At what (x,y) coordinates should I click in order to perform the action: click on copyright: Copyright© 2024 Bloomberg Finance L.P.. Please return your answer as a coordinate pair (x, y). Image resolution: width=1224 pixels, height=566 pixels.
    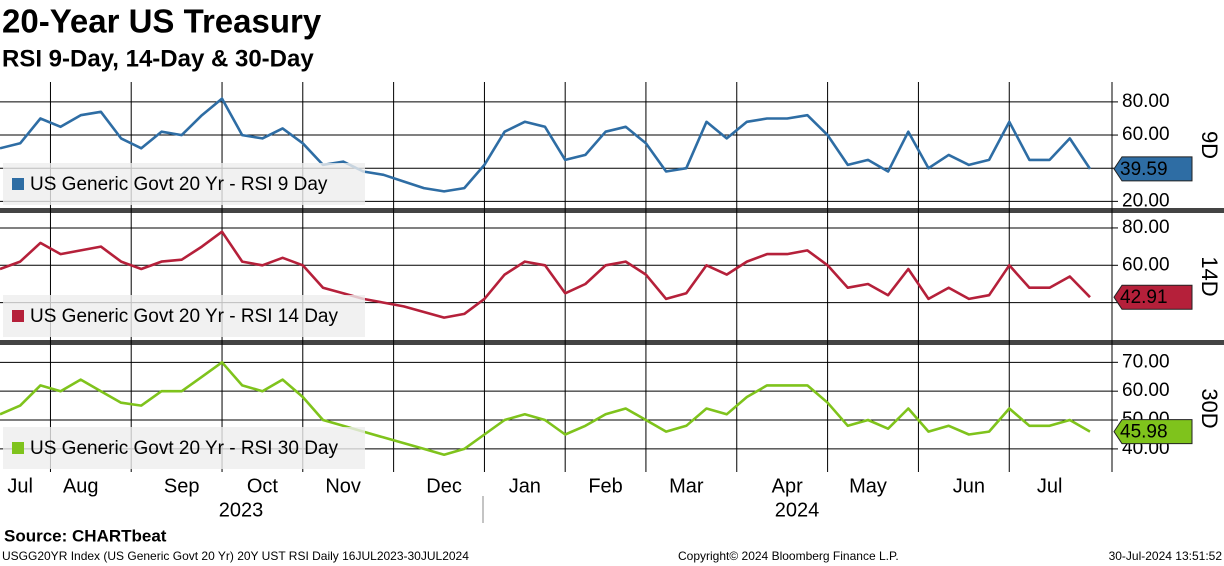
    Looking at the image, I should click on (788, 556).